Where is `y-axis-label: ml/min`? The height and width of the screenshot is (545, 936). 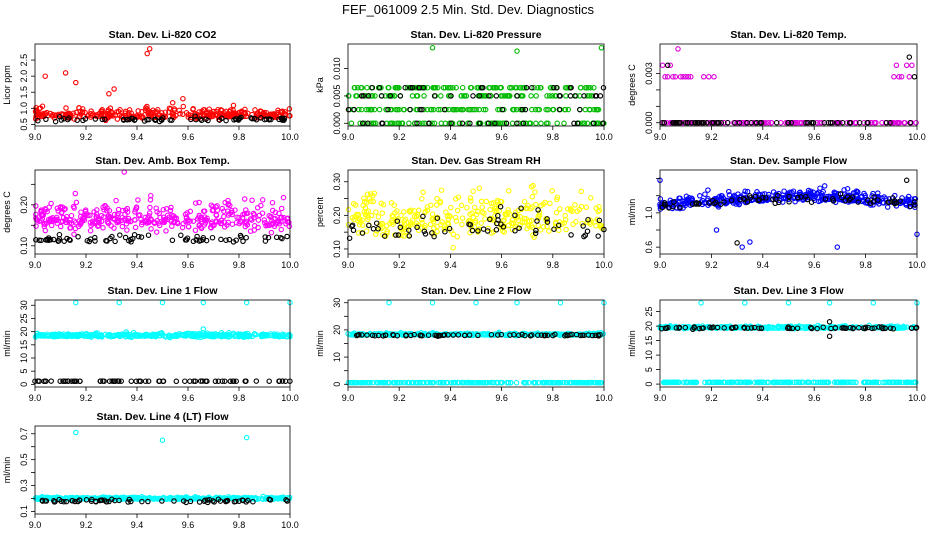 y-axis-label: ml/min is located at coordinates (632, 212).